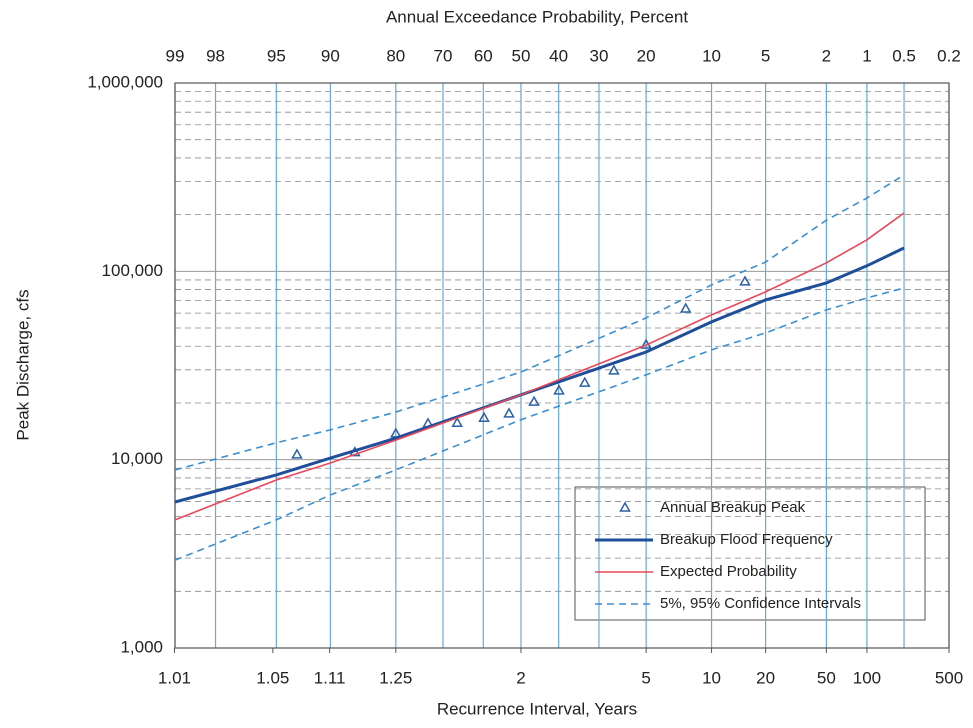  What do you see at coordinates (520, 677) in the screenshot?
I see `x-bottom-tick-label: 2` at bounding box center [520, 677].